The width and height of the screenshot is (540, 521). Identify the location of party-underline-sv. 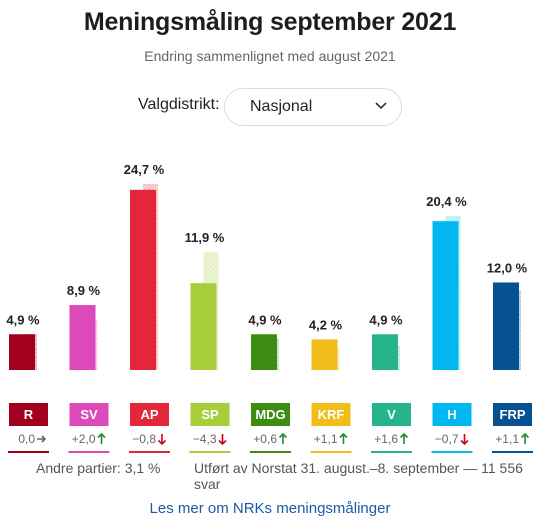
(89, 452).